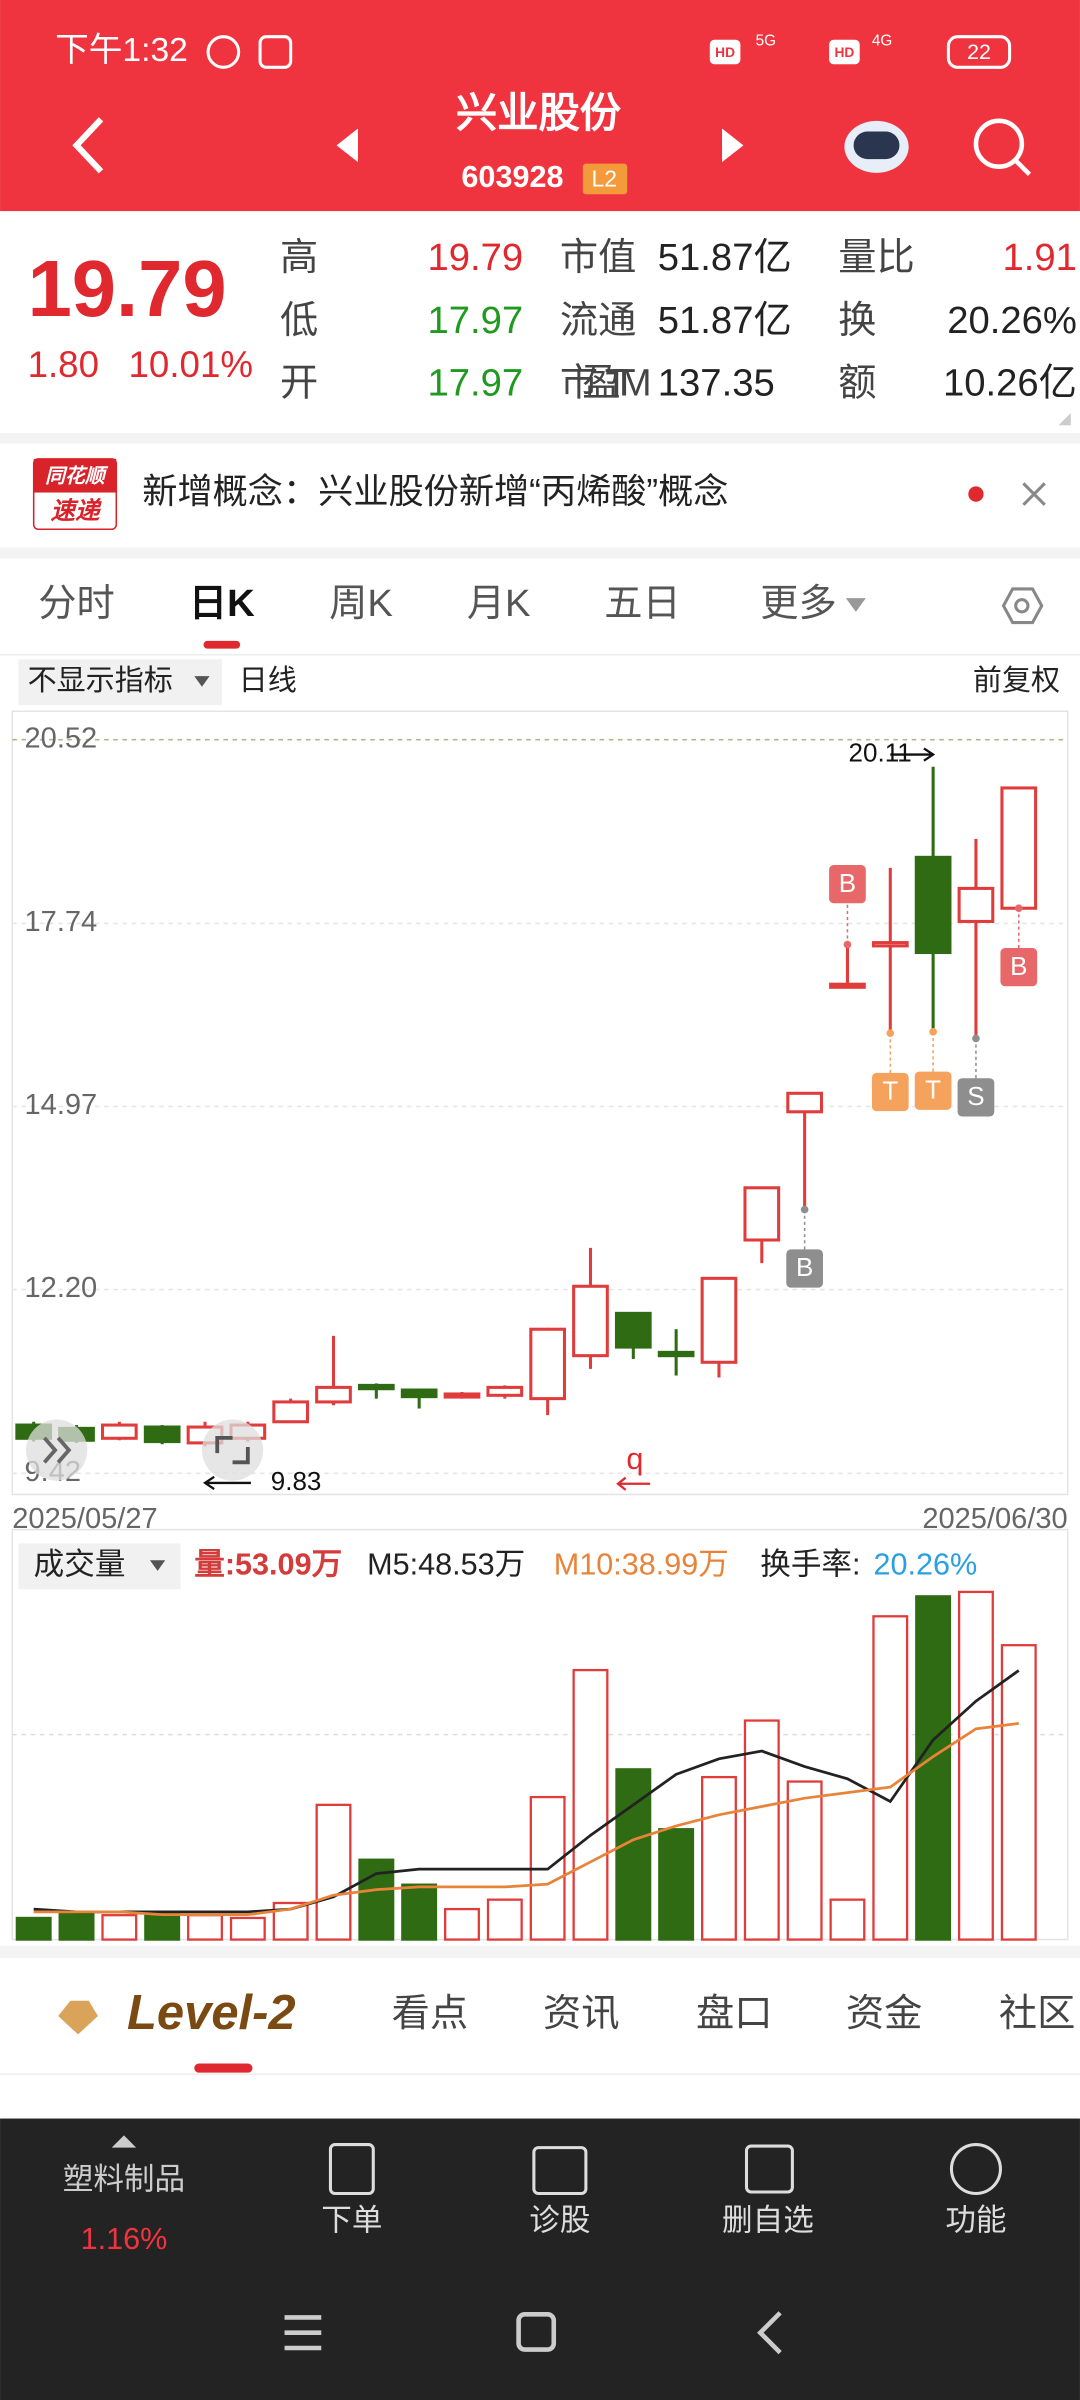  What do you see at coordinates (211, 2013) in the screenshot?
I see `info-tab: Level-2` at bounding box center [211, 2013].